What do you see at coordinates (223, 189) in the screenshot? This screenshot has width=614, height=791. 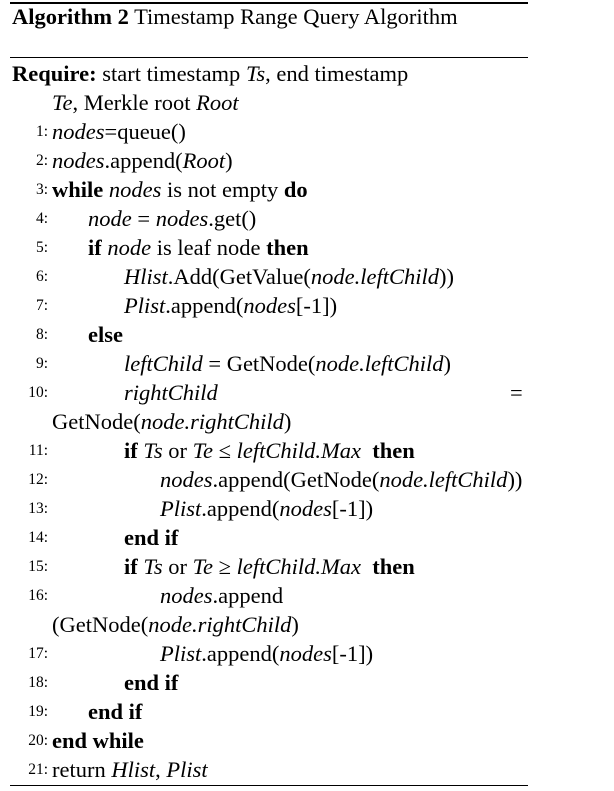 I see `code-text: is not empty` at bounding box center [223, 189].